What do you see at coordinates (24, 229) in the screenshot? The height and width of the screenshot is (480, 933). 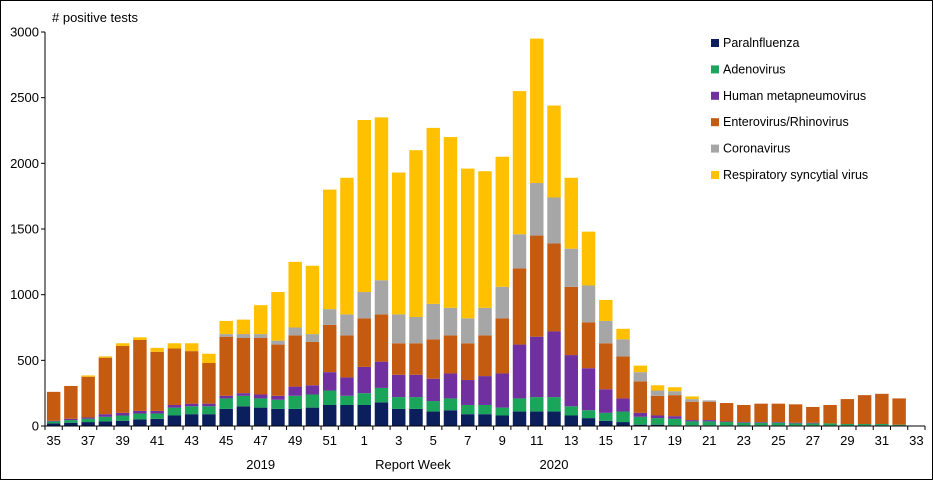 I see `y-tick-label: 1500` at bounding box center [24, 229].